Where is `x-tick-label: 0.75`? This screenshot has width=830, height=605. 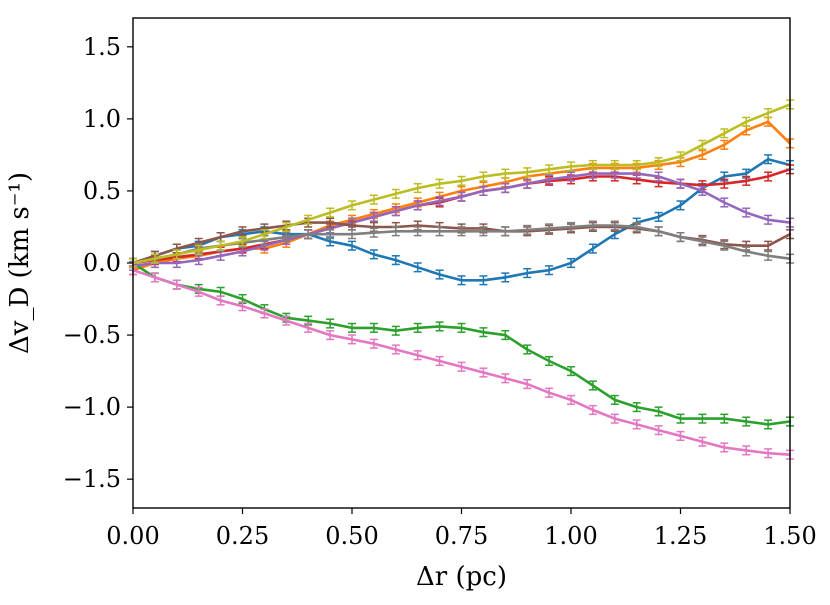 x-tick-label: 0.75 is located at coordinates (461, 536).